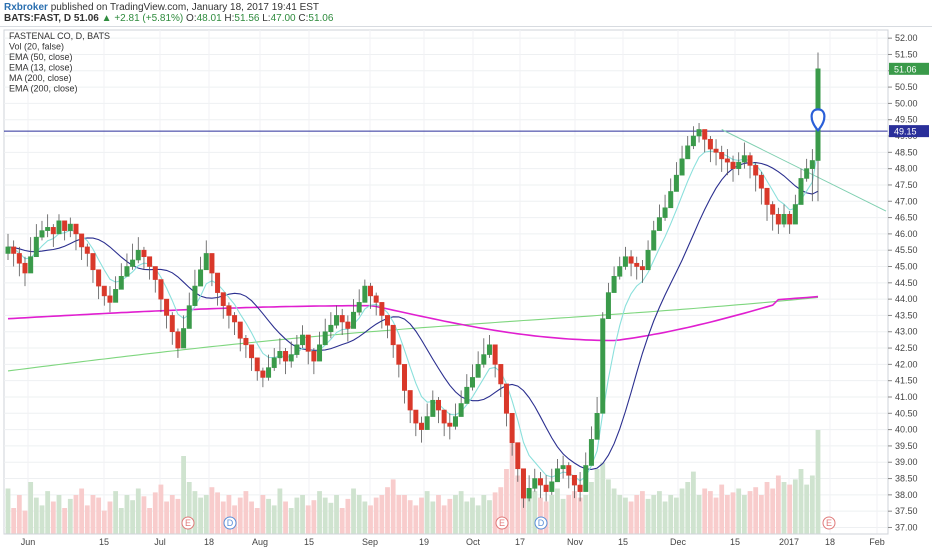 The image size is (932, 550). Describe the element at coordinates (309, 542) in the screenshot. I see `x-tick-label: 15` at that location.